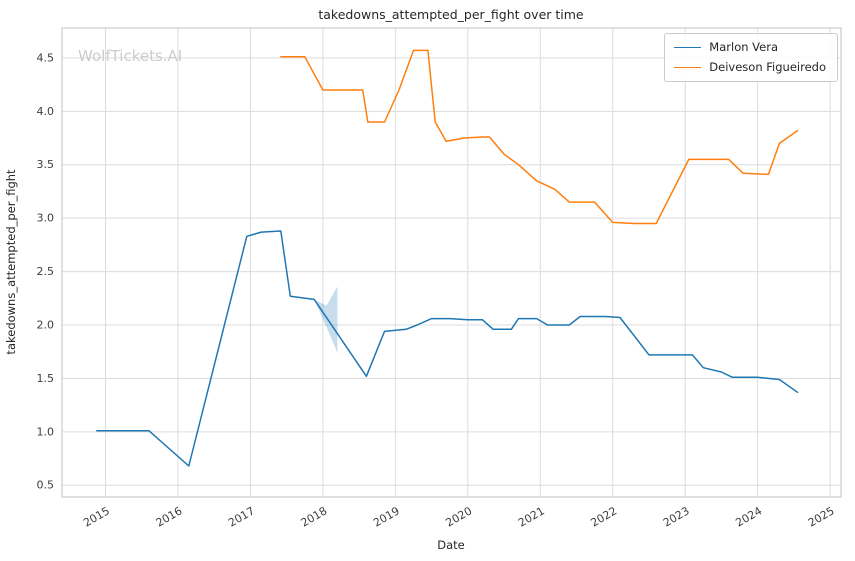 The image size is (855, 561). I want to click on y-tick-label: 0.5, so click(46, 485).